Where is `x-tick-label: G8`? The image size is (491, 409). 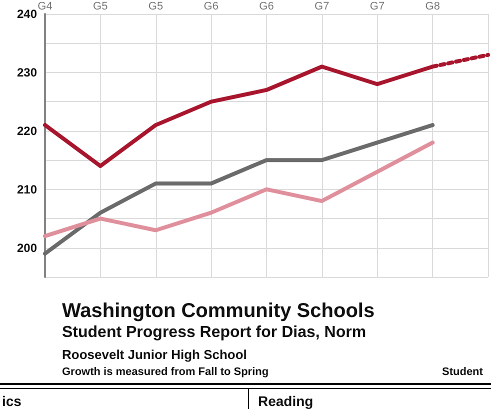
x-tick-label: G8 is located at coordinates (432, 6).